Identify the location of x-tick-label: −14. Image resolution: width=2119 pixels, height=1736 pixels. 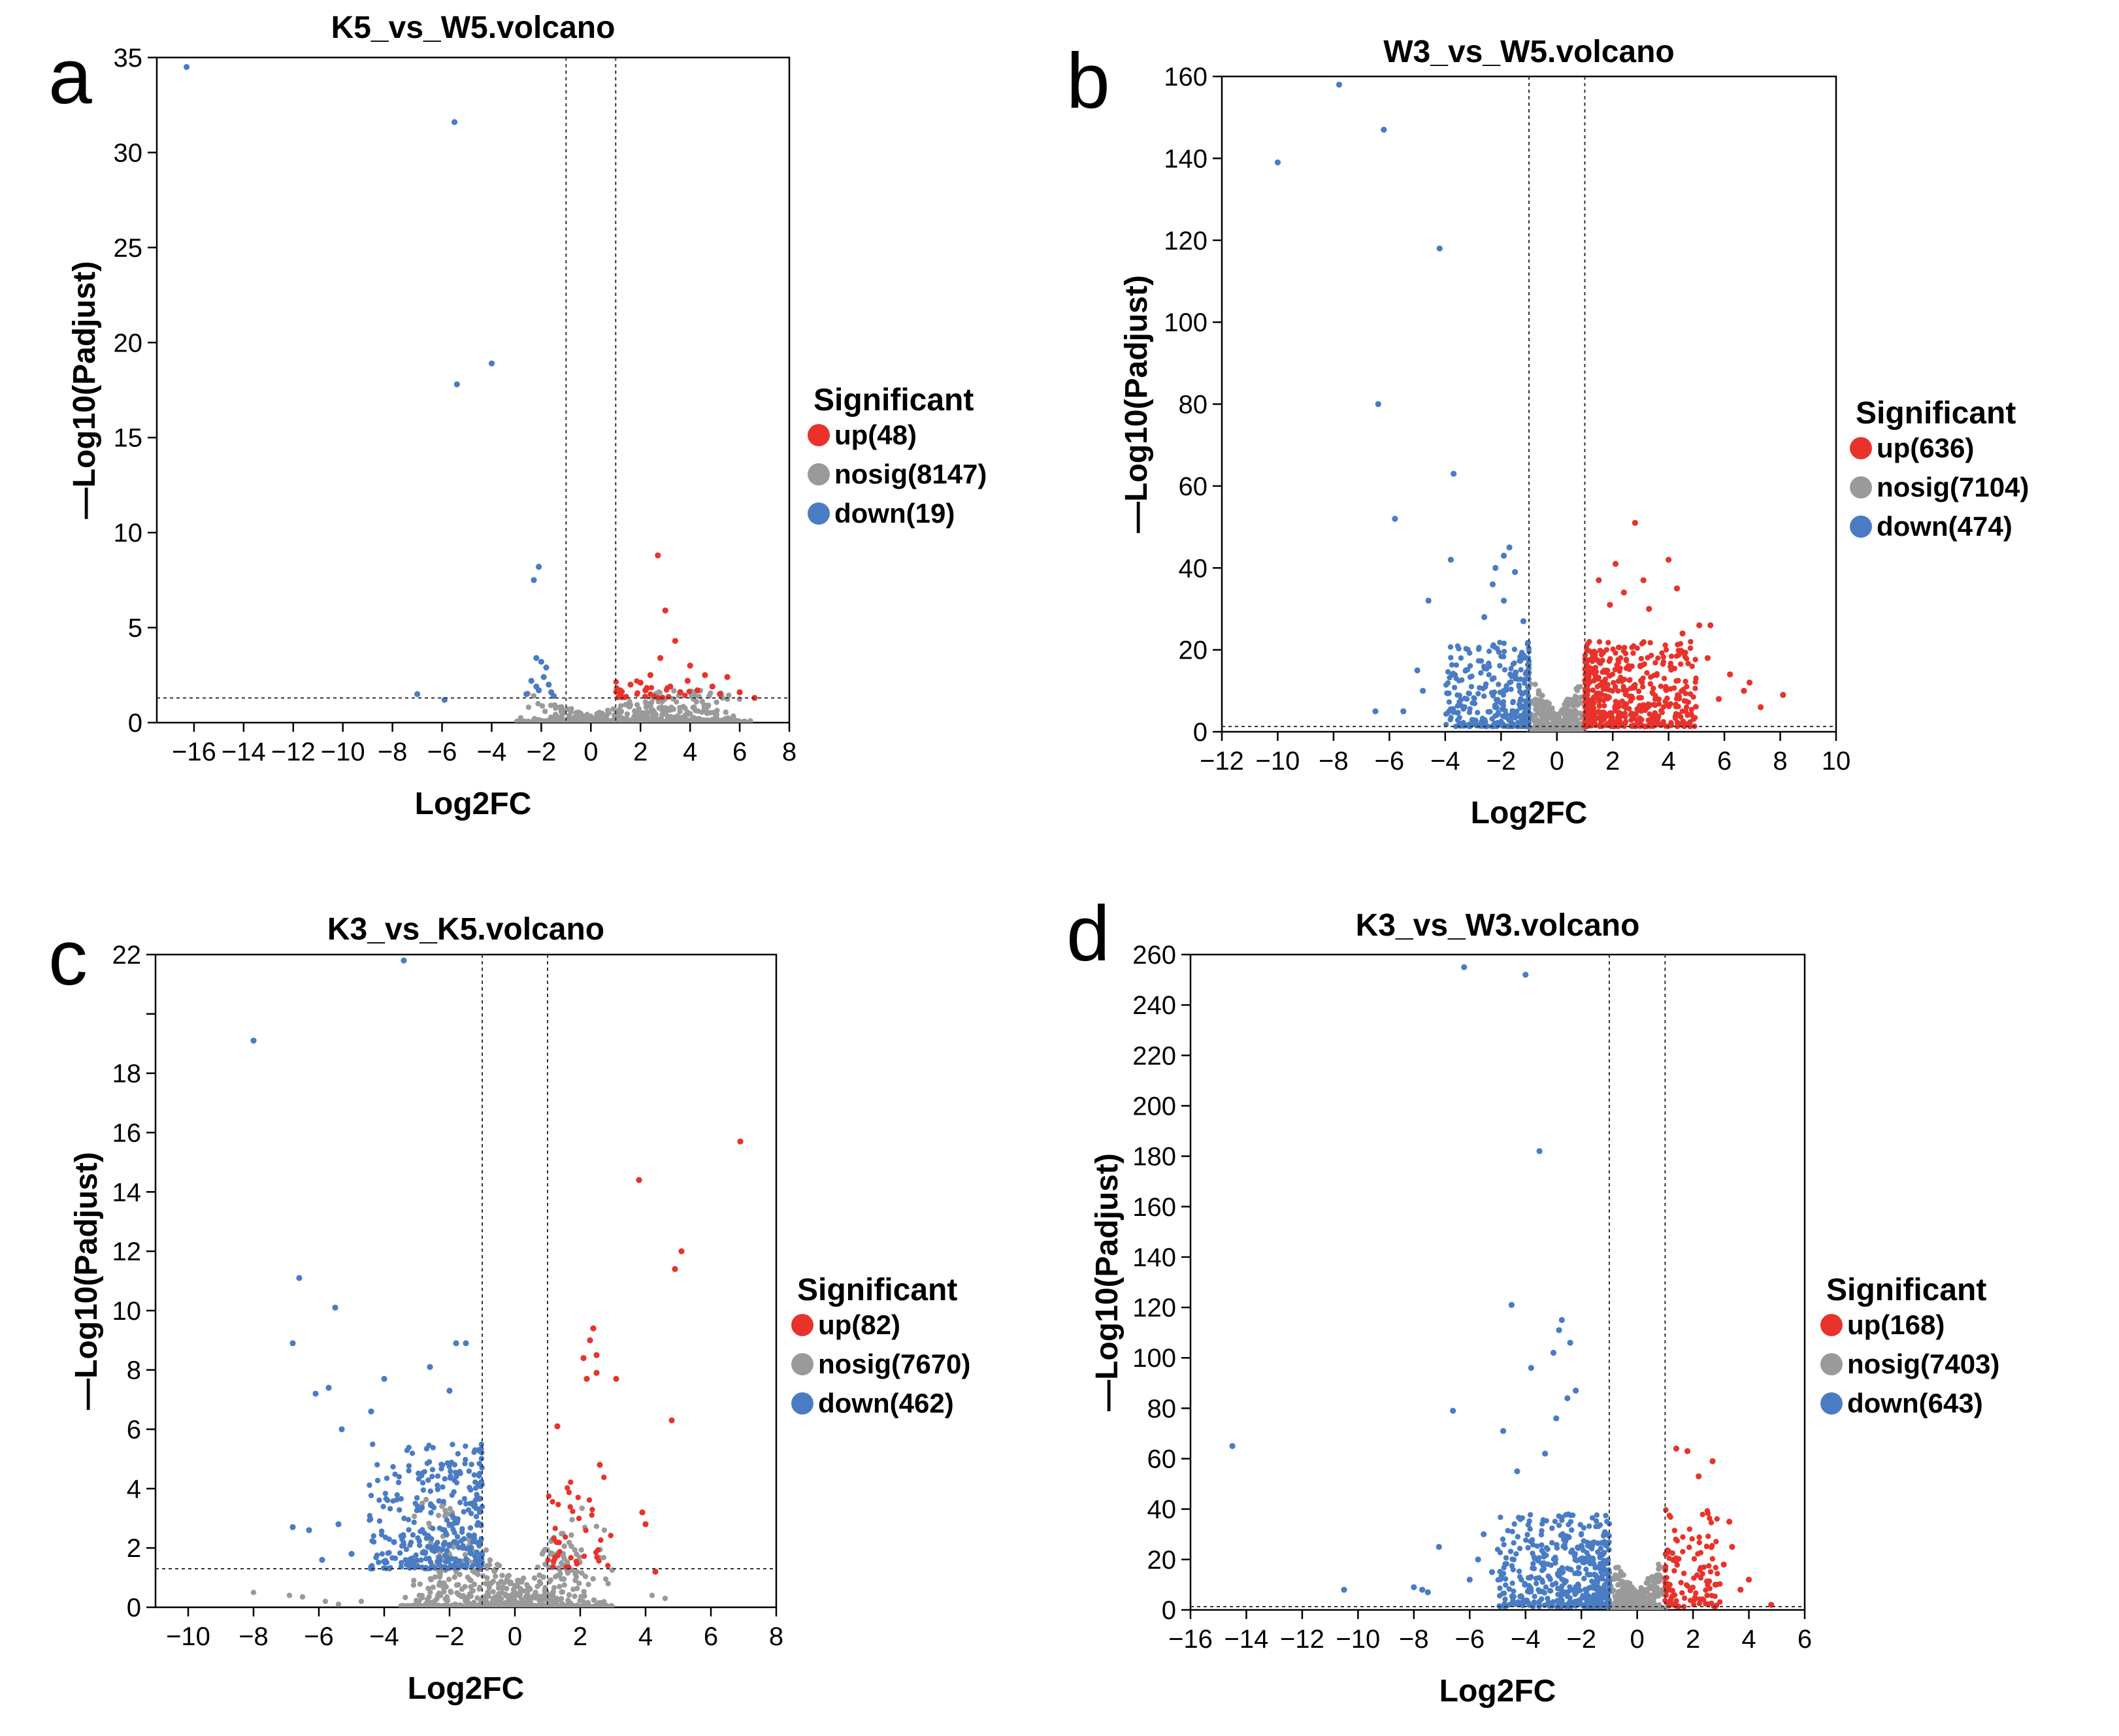
(244, 752).